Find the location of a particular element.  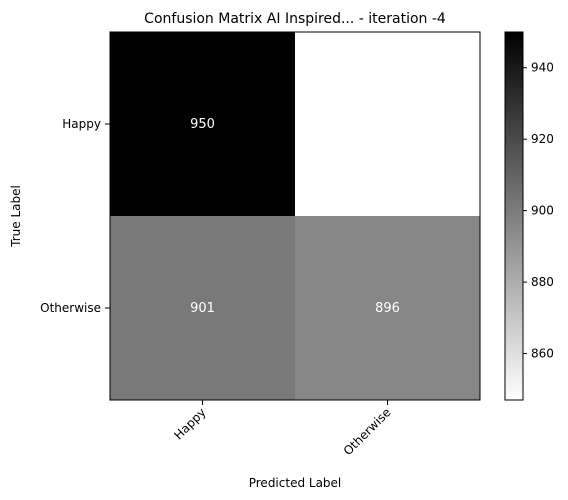

colorbar-tick-label: 860 is located at coordinates (542, 354).